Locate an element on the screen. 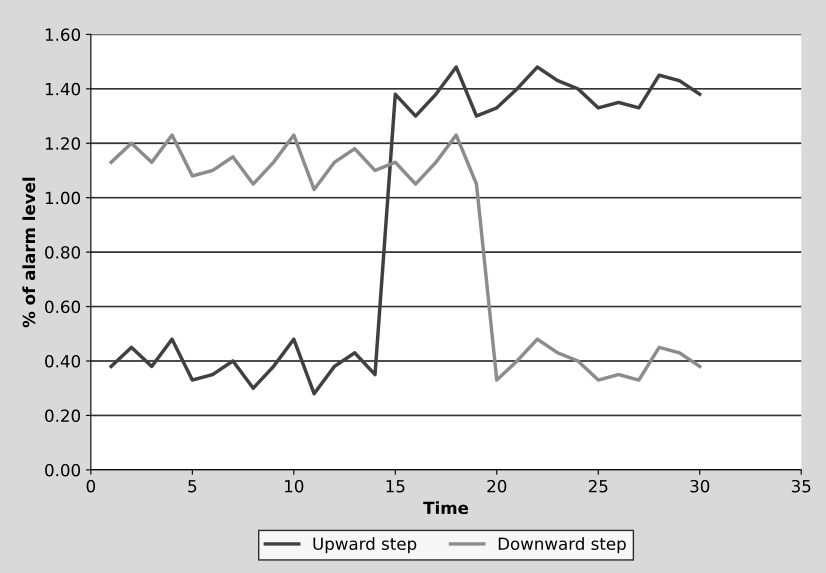 Image resolution: width=826 pixels, height=573 pixels. y-tick-label: 1.40 is located at coordinates (63, 89).